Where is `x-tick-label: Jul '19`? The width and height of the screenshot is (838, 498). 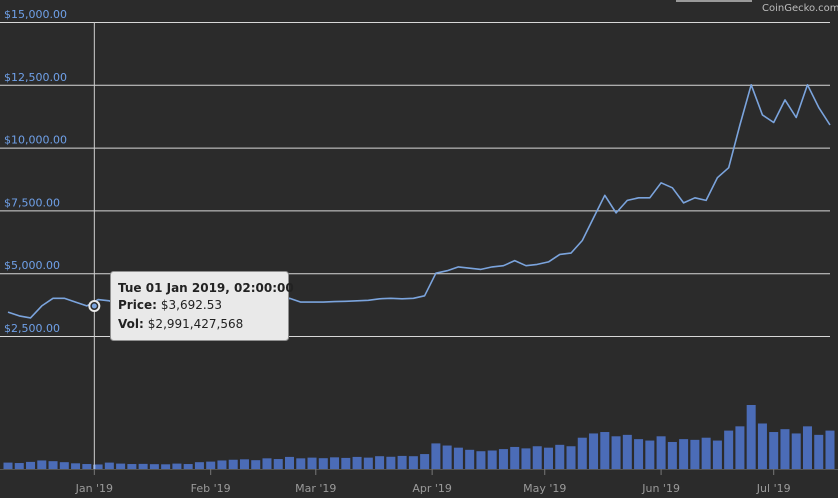
x-tick-label: Jul '19 is located at coordinates (773, 488).